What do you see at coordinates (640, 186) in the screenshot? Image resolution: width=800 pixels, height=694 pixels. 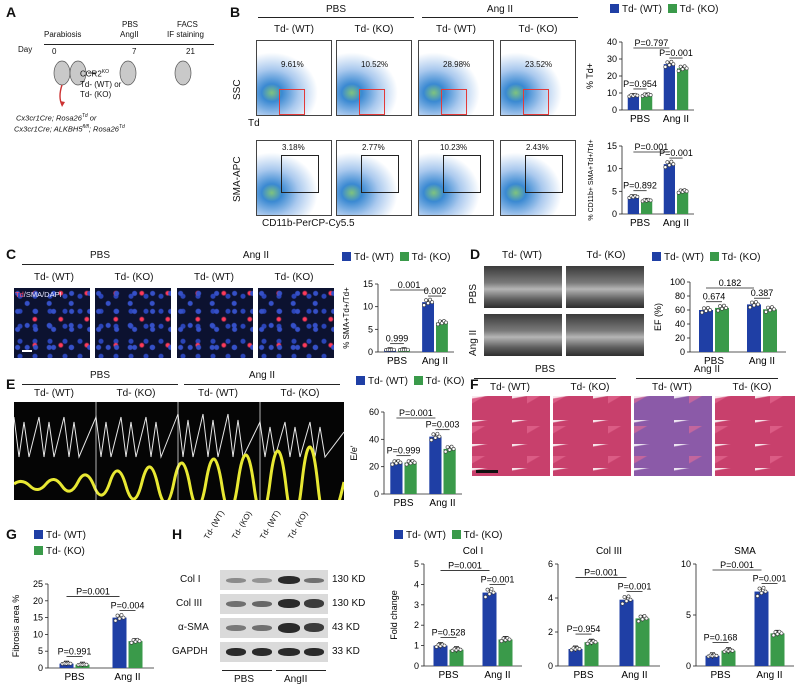 I see `p-value-label: P=0.892` at bounding box center [640, 186].